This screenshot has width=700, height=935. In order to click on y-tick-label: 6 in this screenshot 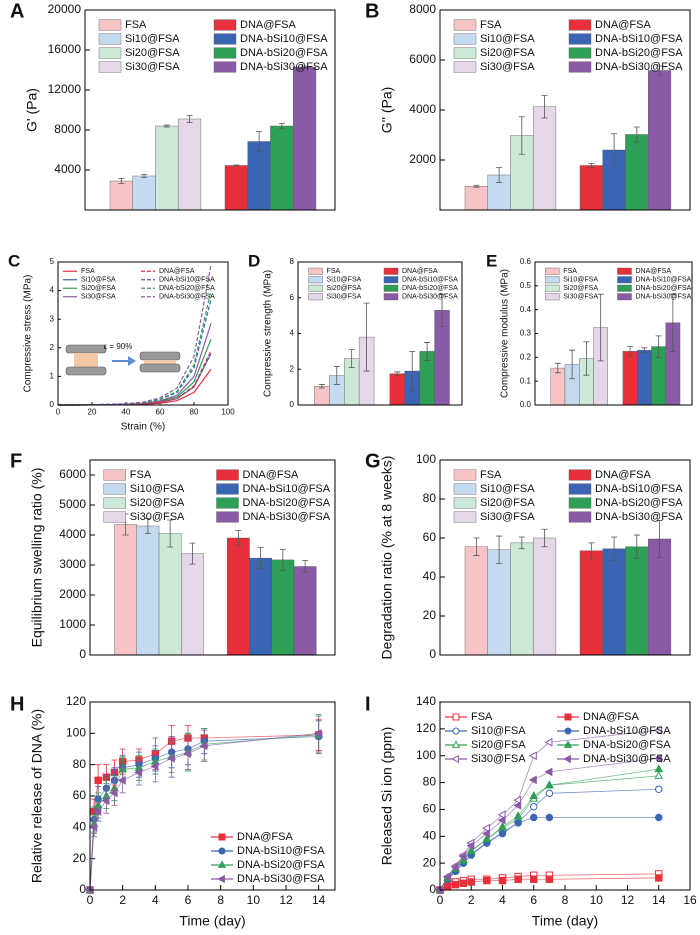, I will do `click(292, 297)`.